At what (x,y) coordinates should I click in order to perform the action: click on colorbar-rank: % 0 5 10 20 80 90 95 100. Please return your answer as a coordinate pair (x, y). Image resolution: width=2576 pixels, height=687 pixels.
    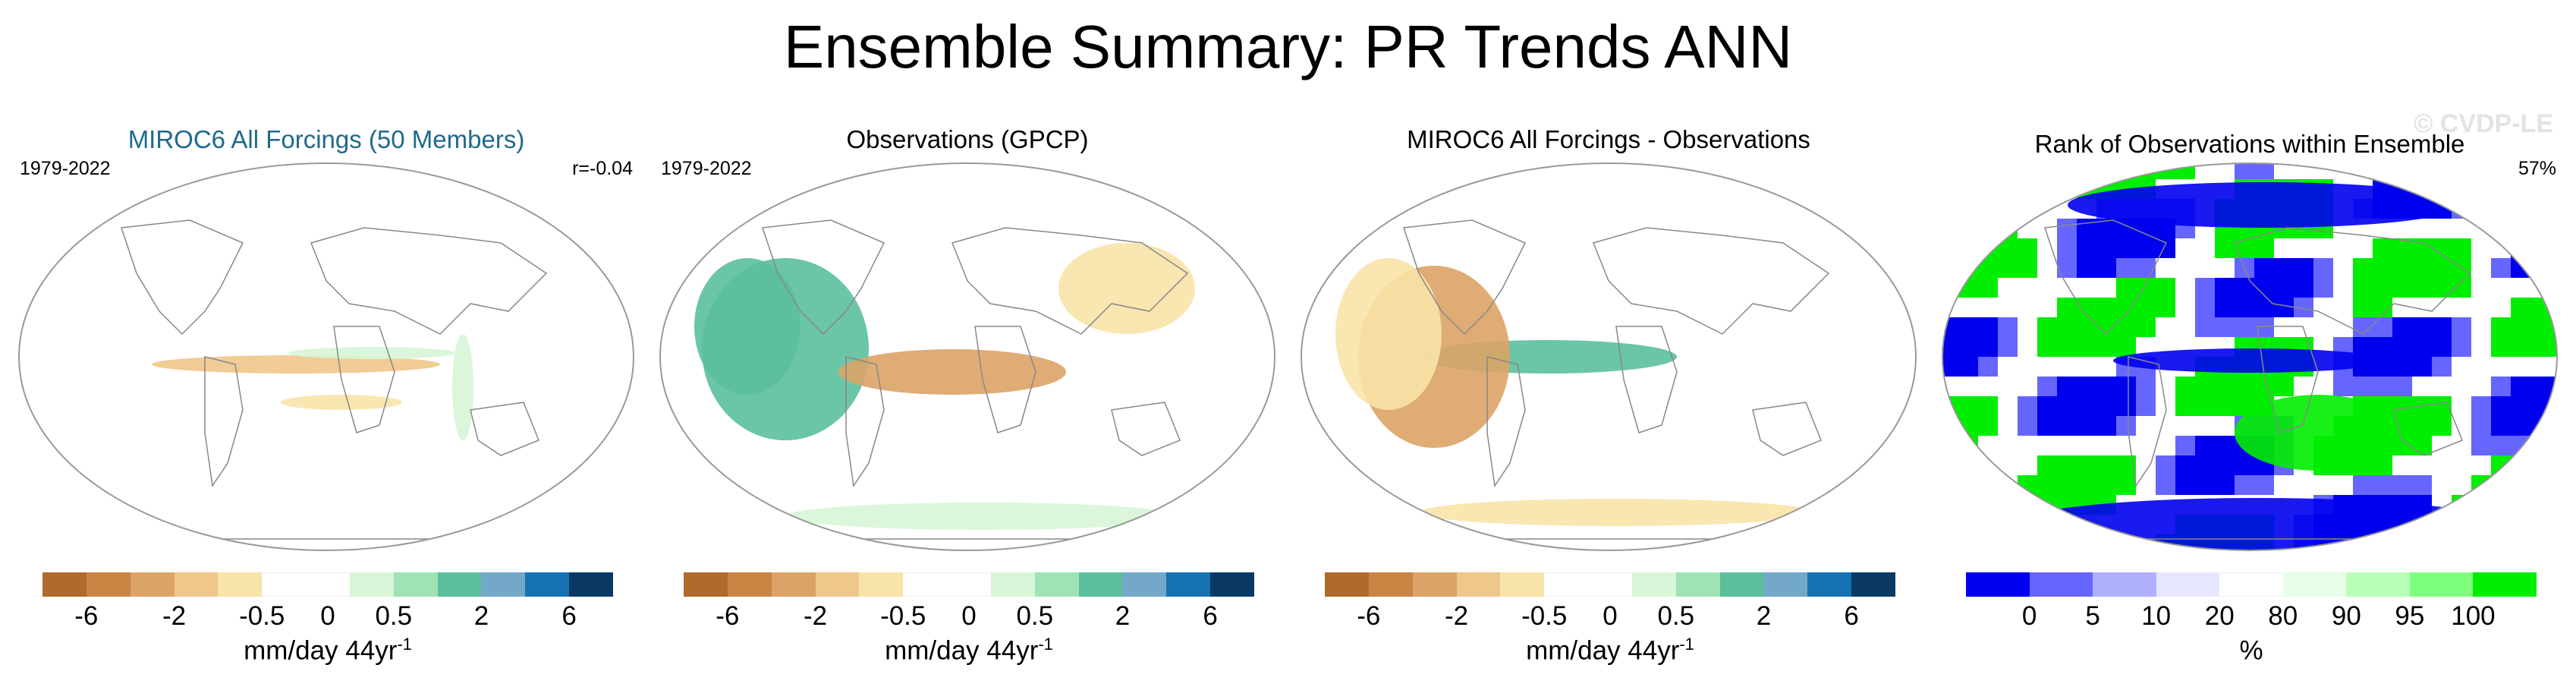
    Looking at the image, I should click on (2251, 619).